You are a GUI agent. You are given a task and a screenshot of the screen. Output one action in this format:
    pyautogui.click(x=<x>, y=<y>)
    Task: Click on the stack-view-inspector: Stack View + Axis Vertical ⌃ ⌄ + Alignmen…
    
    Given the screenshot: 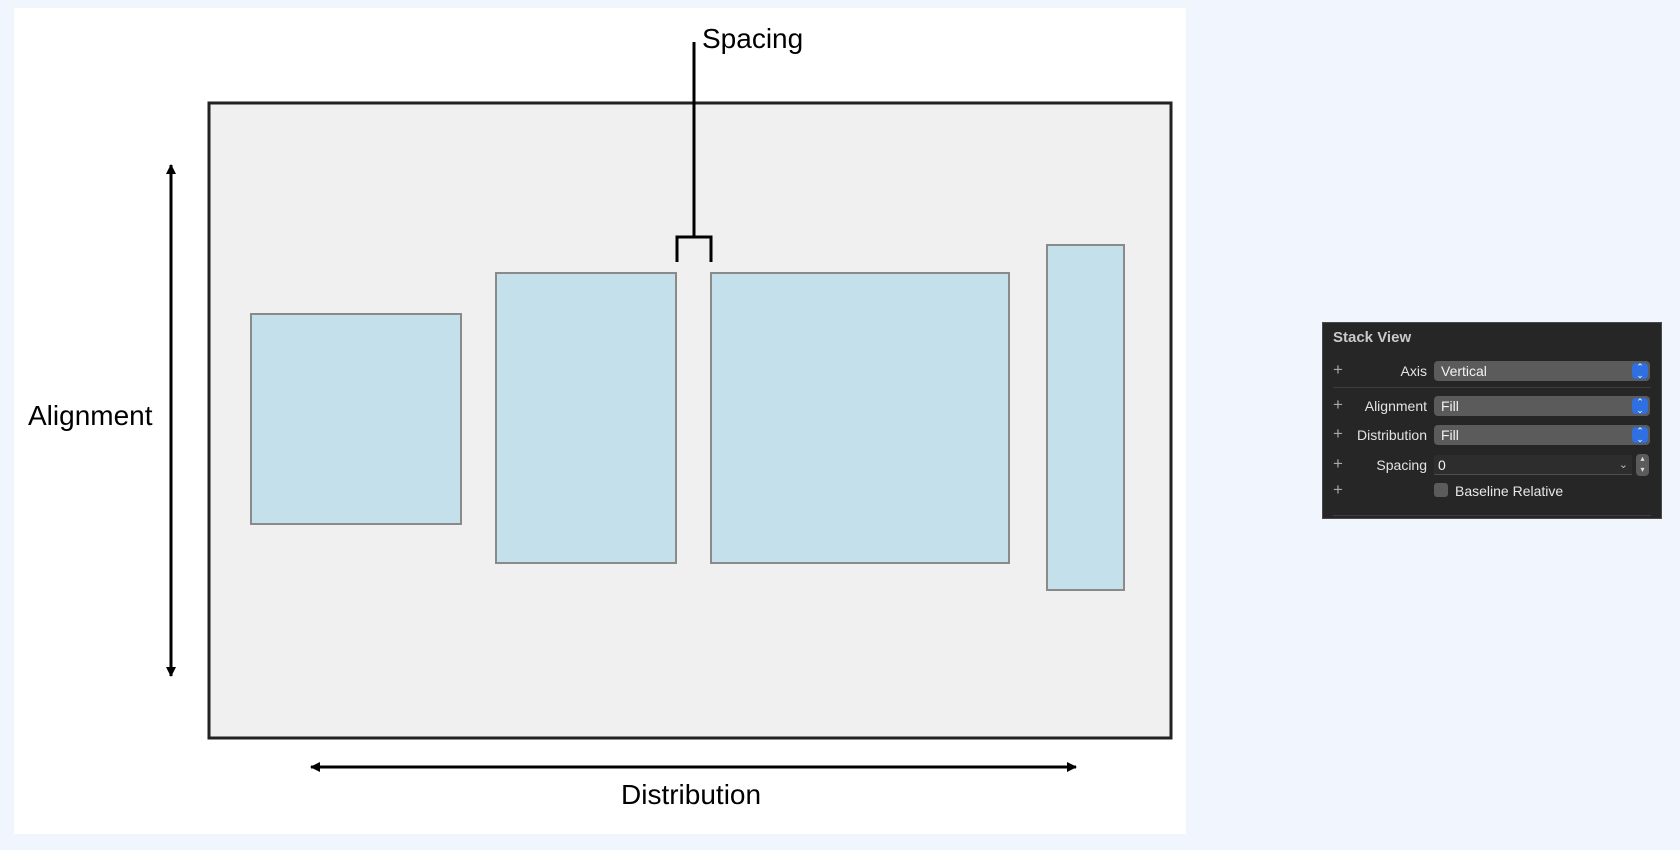 What is the action you would take?
    pyautogui.click(x=1492, y=420)
    